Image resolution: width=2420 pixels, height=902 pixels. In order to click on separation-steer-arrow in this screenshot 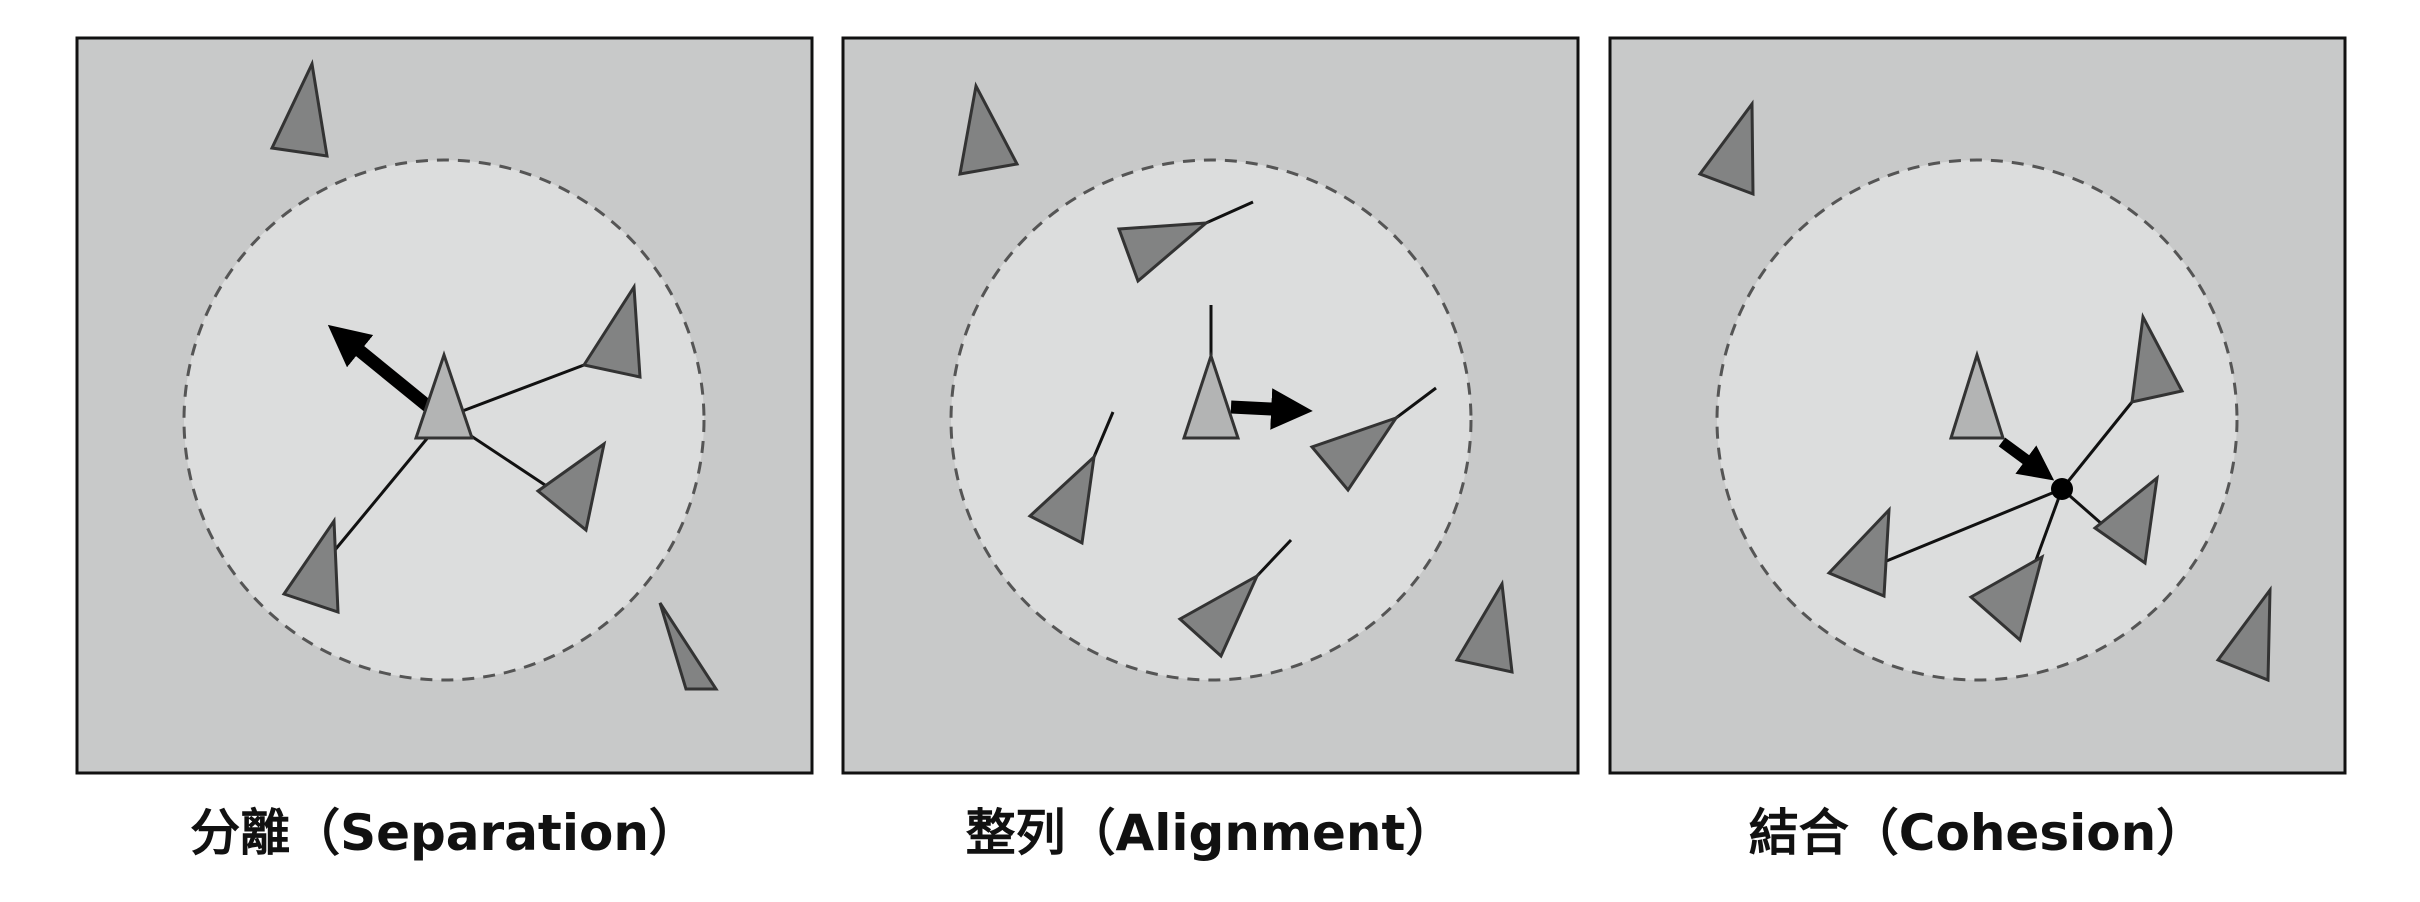, I will do `click(381, 369)`.